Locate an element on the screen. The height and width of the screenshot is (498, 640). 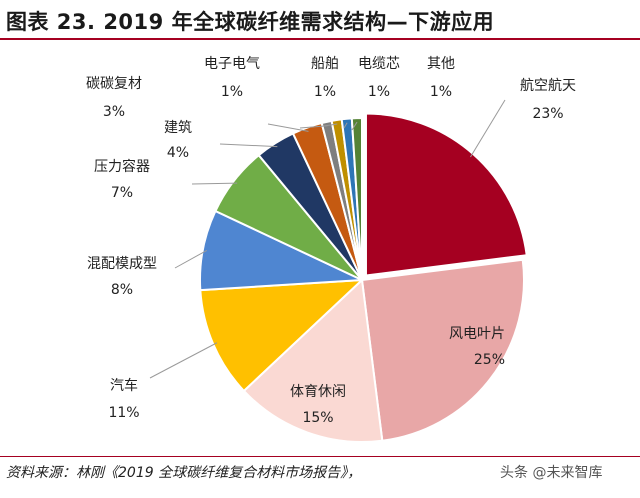
slice-percent-9: 1% is located at coordinates (232, 92).